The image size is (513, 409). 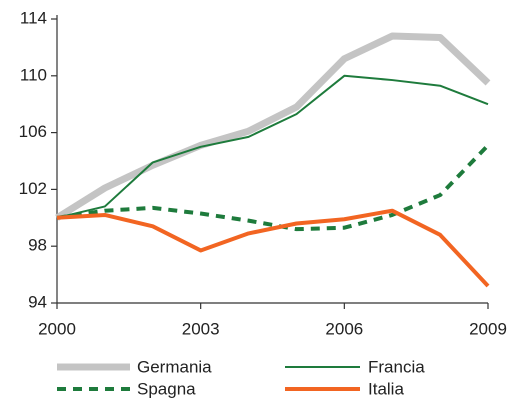 What do you see at coordinates (396, 366) in the screenshot?
I see `legend-label: Francia` at bounding box center [396, 366].